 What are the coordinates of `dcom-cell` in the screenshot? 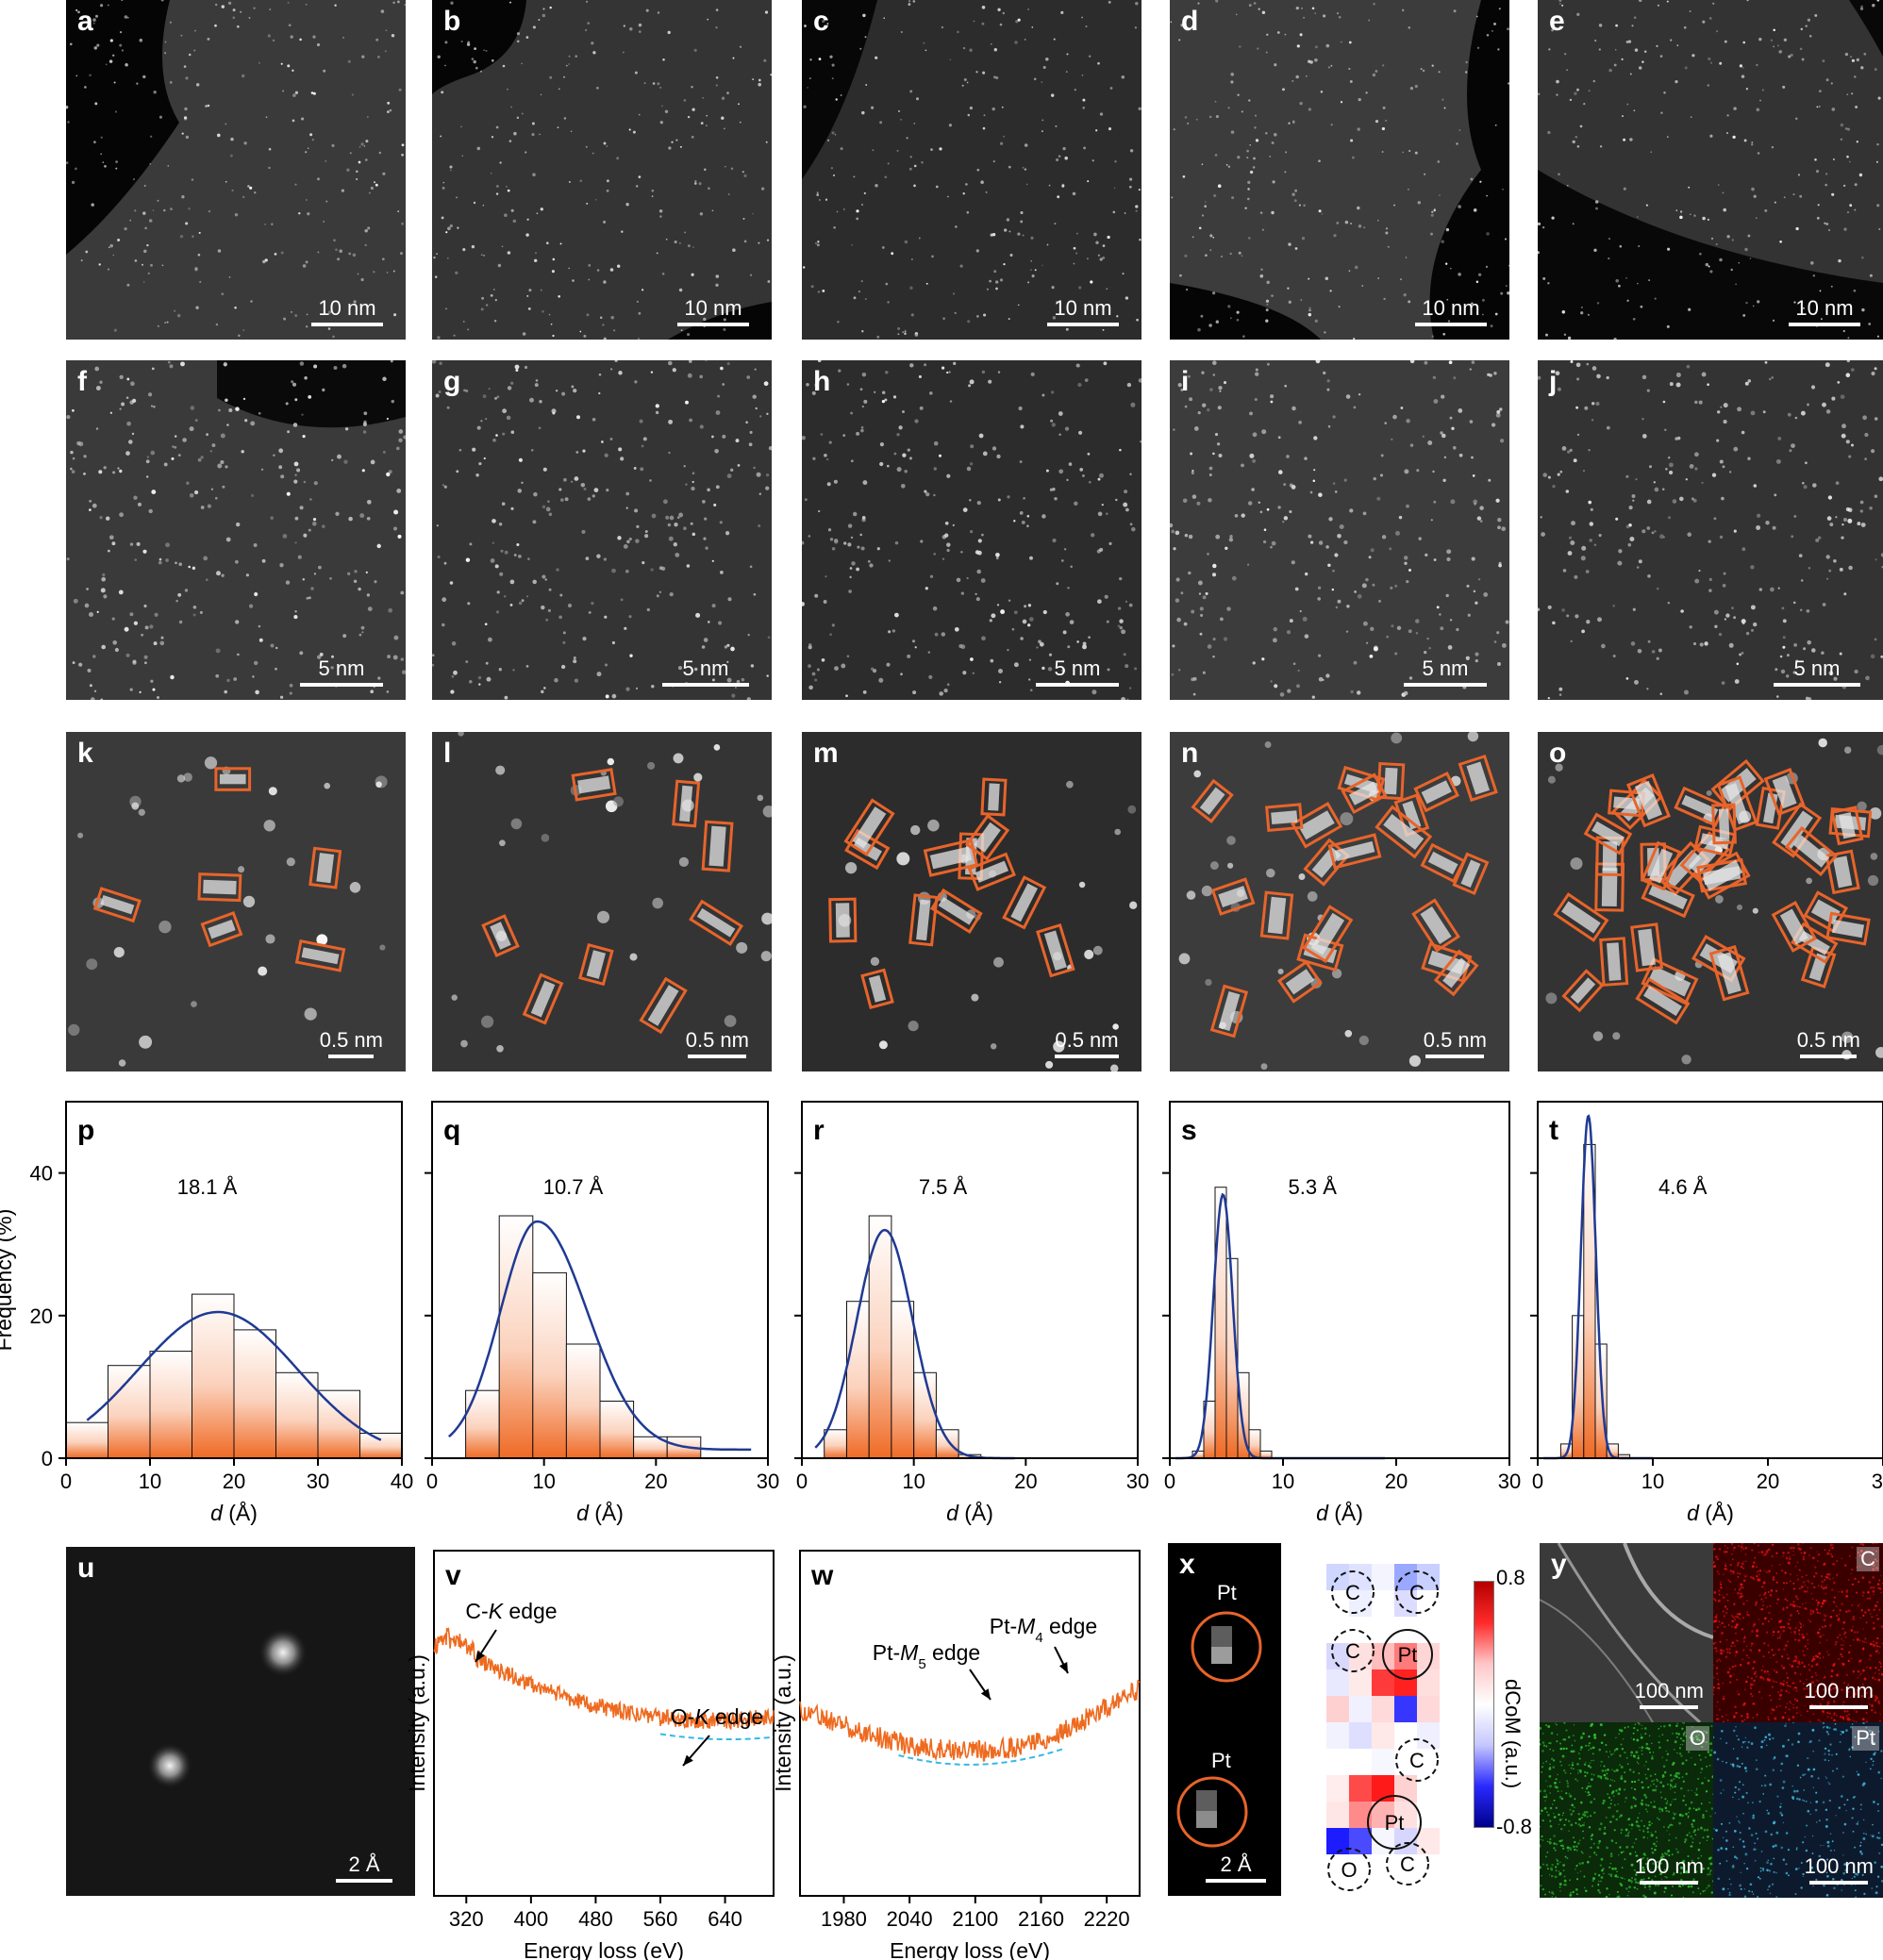 It's located at (1361, 1656).